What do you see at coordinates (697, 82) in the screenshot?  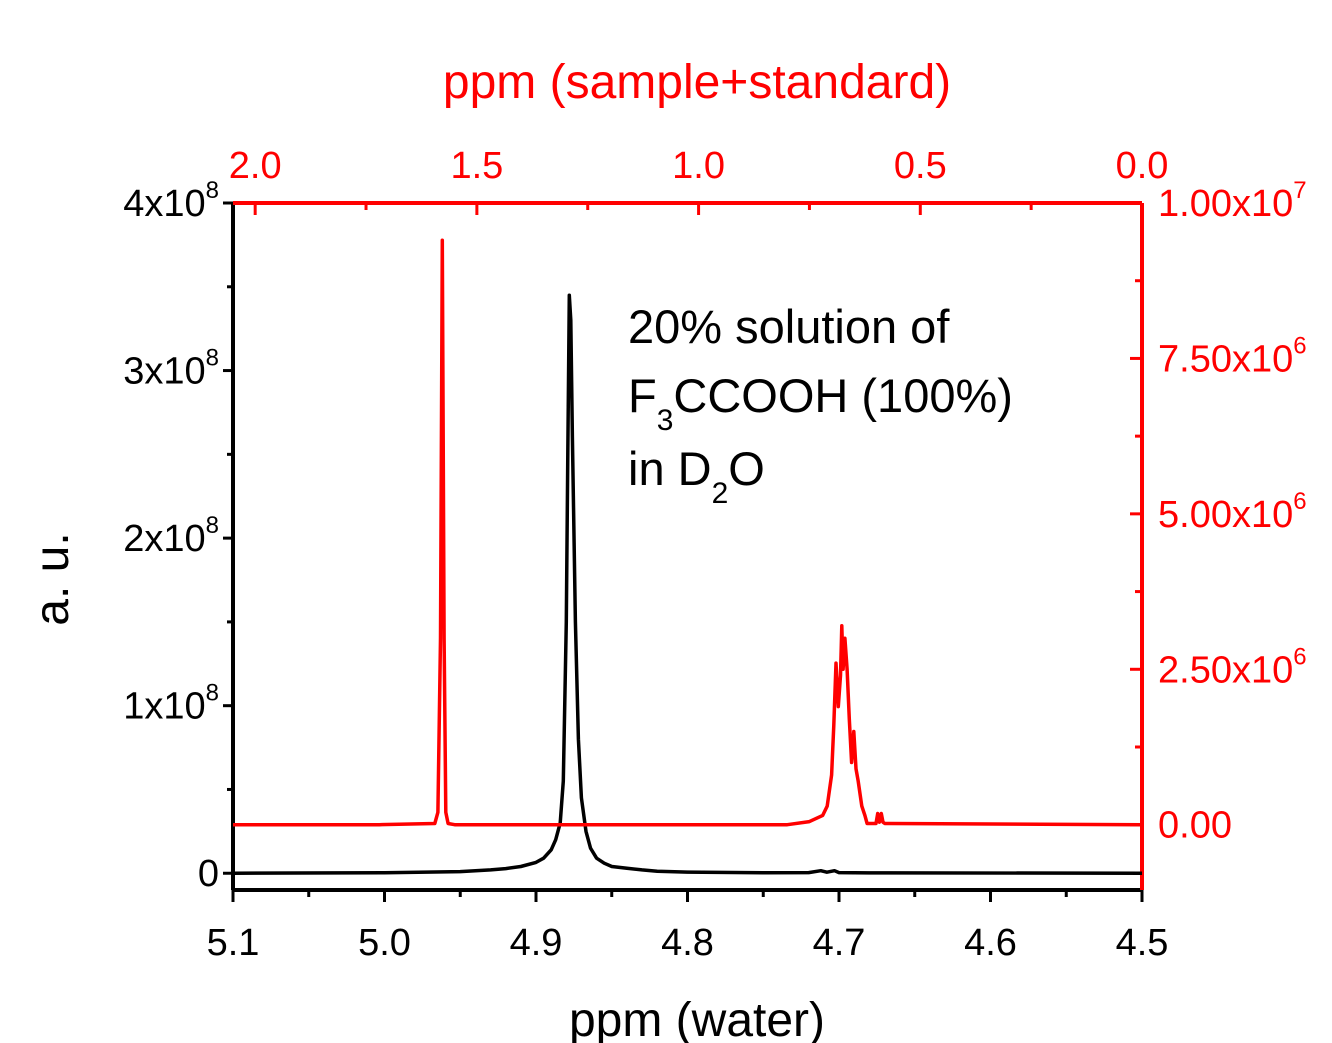 I see `x-axis-title-top: ppm (sample+standard)` at bounding box center [697, 82].